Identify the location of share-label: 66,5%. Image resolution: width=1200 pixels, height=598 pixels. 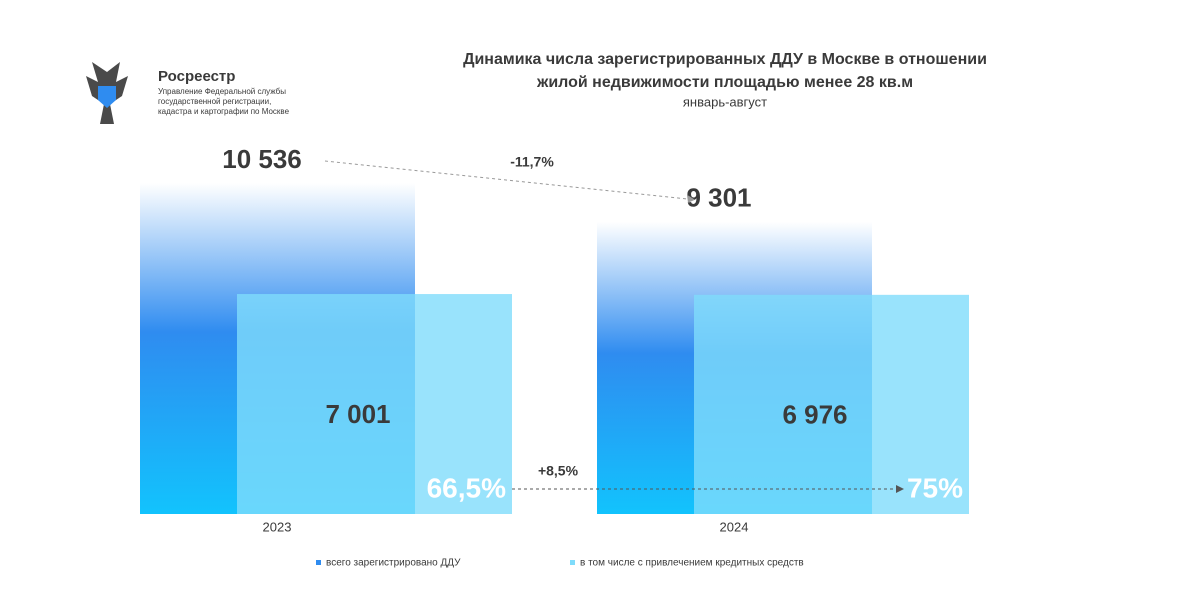
(466, 487).